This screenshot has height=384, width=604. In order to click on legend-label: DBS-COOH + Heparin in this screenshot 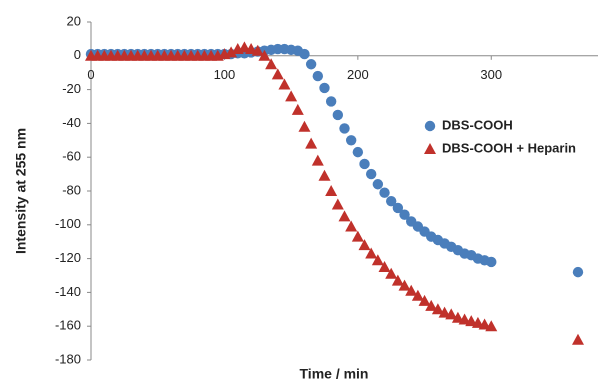, I will do `click(509, 147)`.